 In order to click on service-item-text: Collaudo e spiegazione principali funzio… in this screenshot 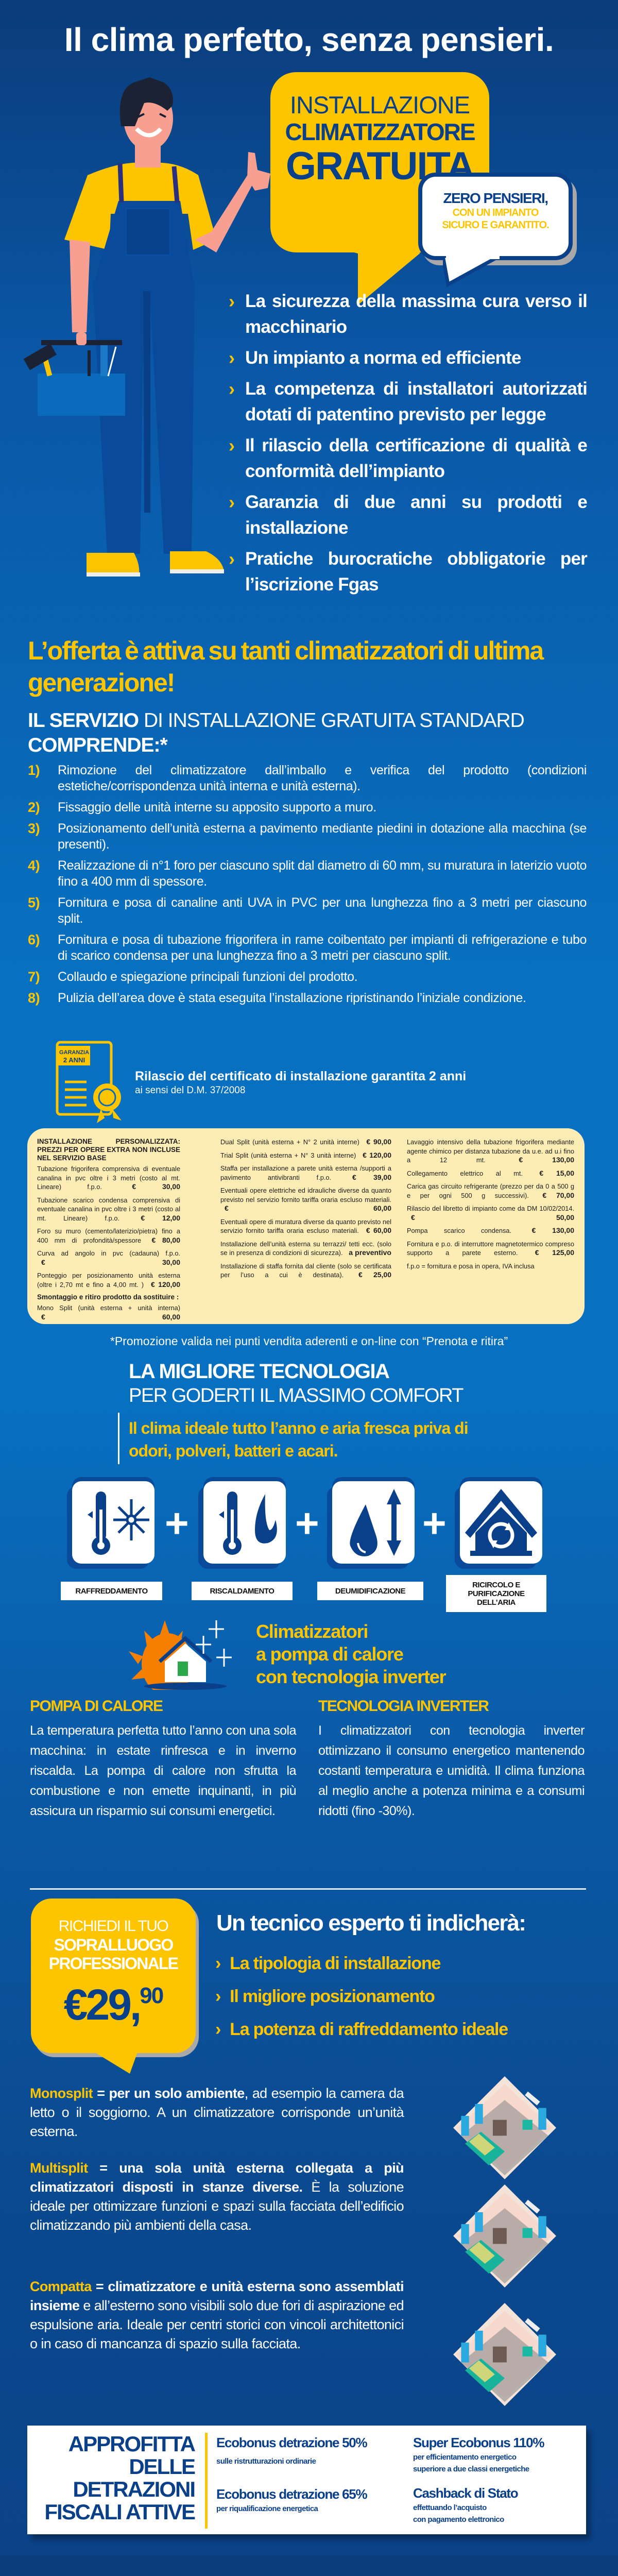, I will do `click(208, 977)`.